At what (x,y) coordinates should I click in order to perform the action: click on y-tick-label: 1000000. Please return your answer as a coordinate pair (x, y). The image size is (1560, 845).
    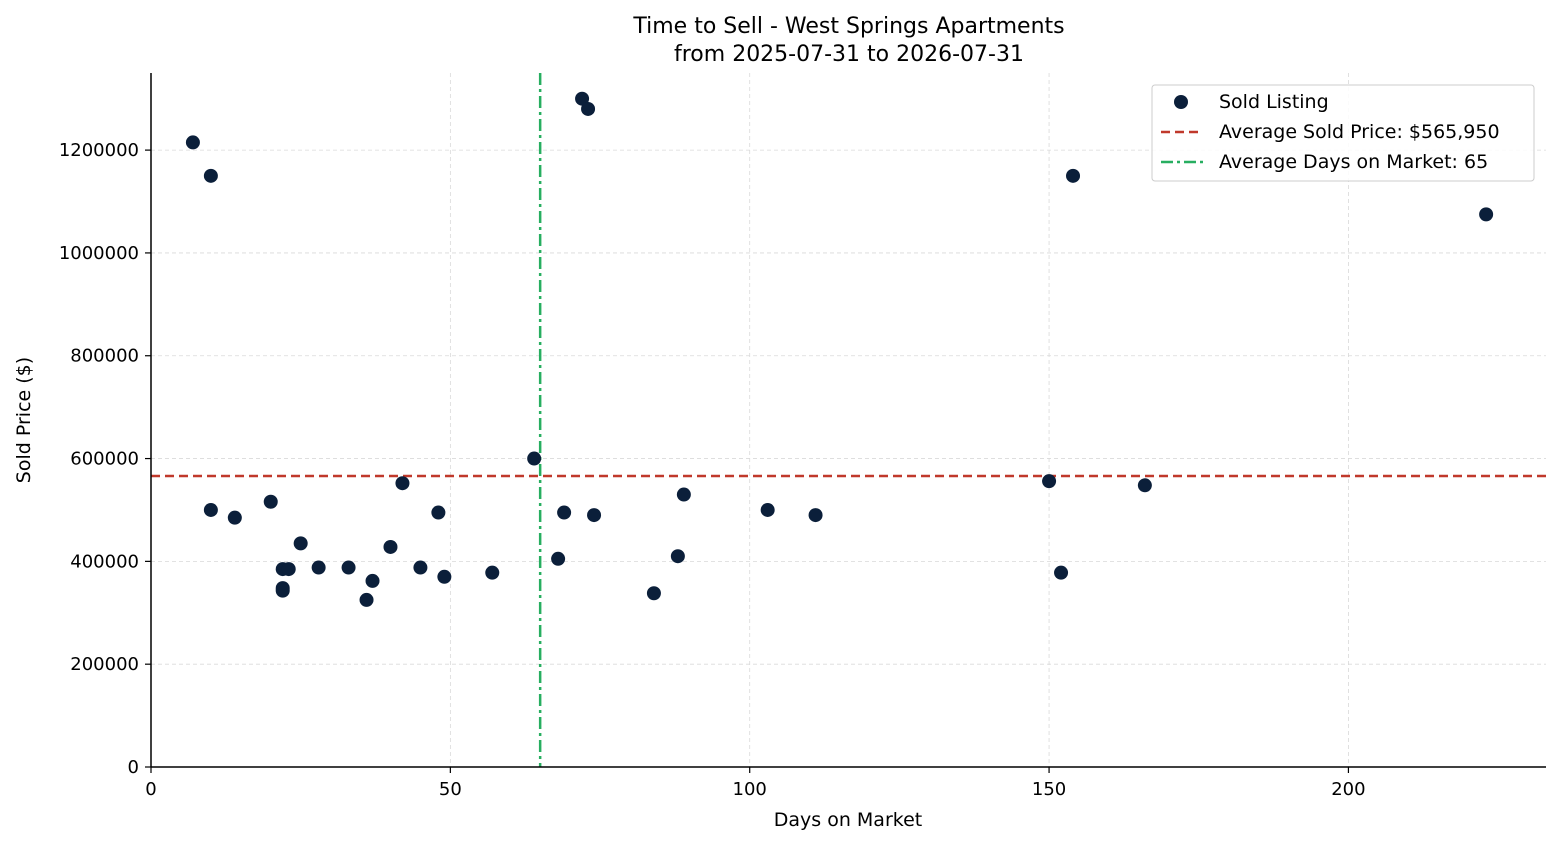
    Looking at the image, I should click on (99, 253).